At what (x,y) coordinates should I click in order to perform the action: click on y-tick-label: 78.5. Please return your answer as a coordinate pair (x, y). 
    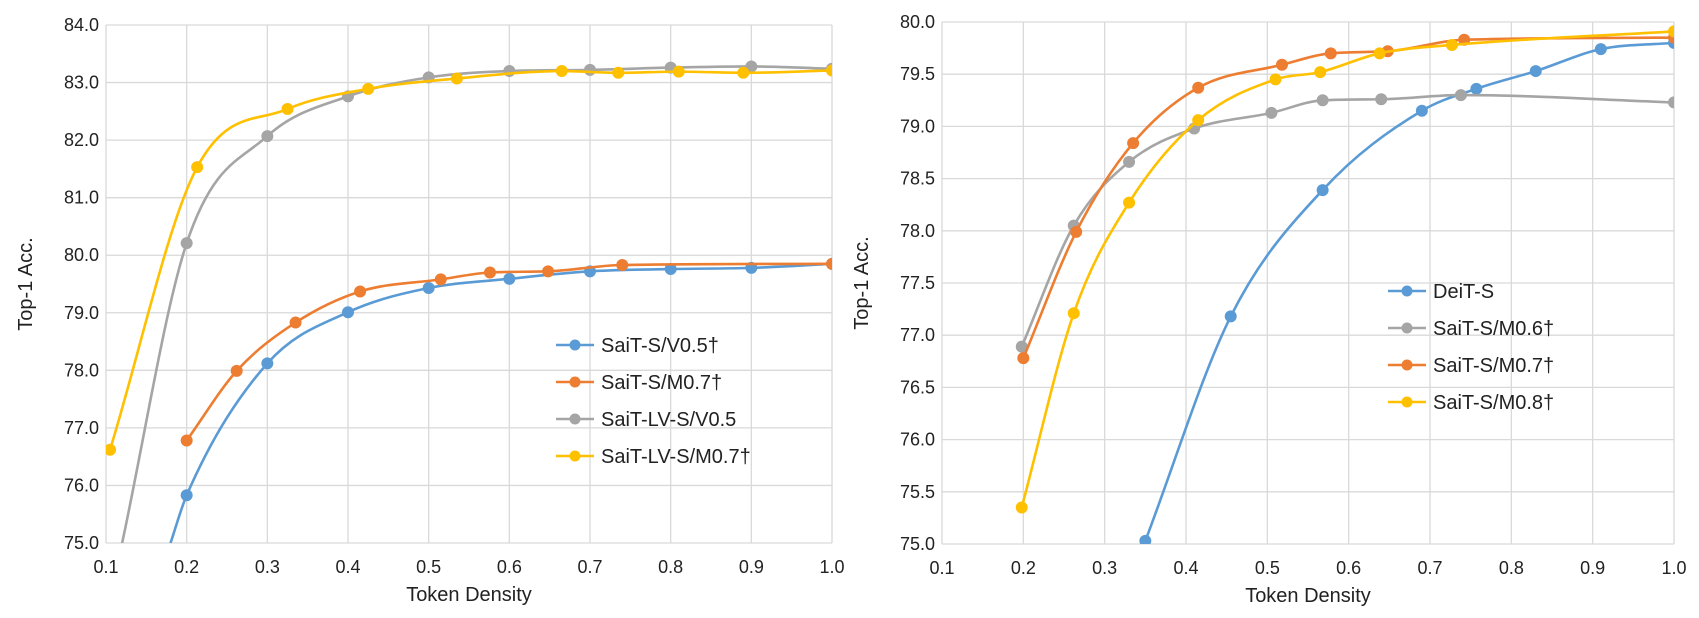
    Looking at the image, I should click on (917, 179).